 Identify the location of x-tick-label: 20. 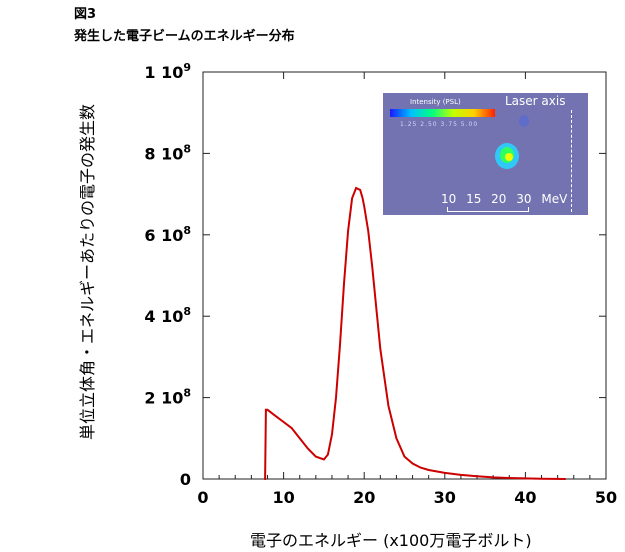
(364, 497).